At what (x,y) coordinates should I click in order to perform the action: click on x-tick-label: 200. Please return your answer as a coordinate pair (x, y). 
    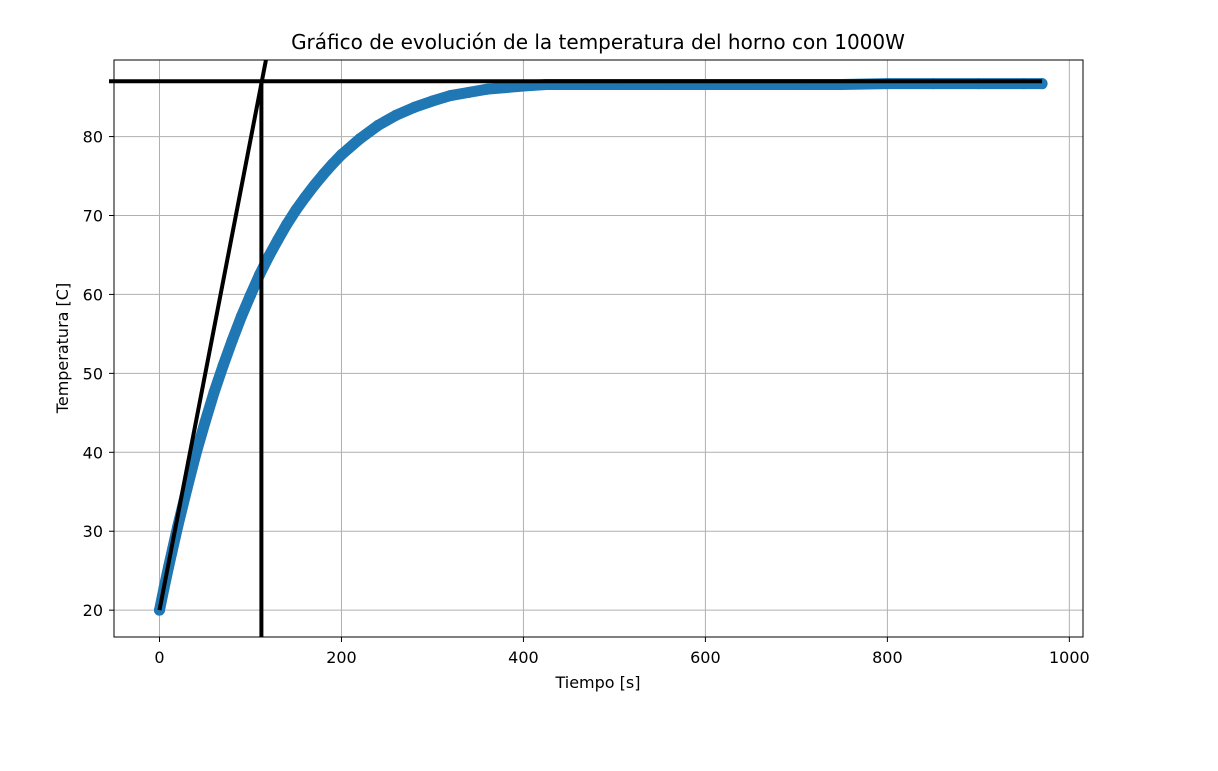
    Looking at the image, I should click on (341, 657).